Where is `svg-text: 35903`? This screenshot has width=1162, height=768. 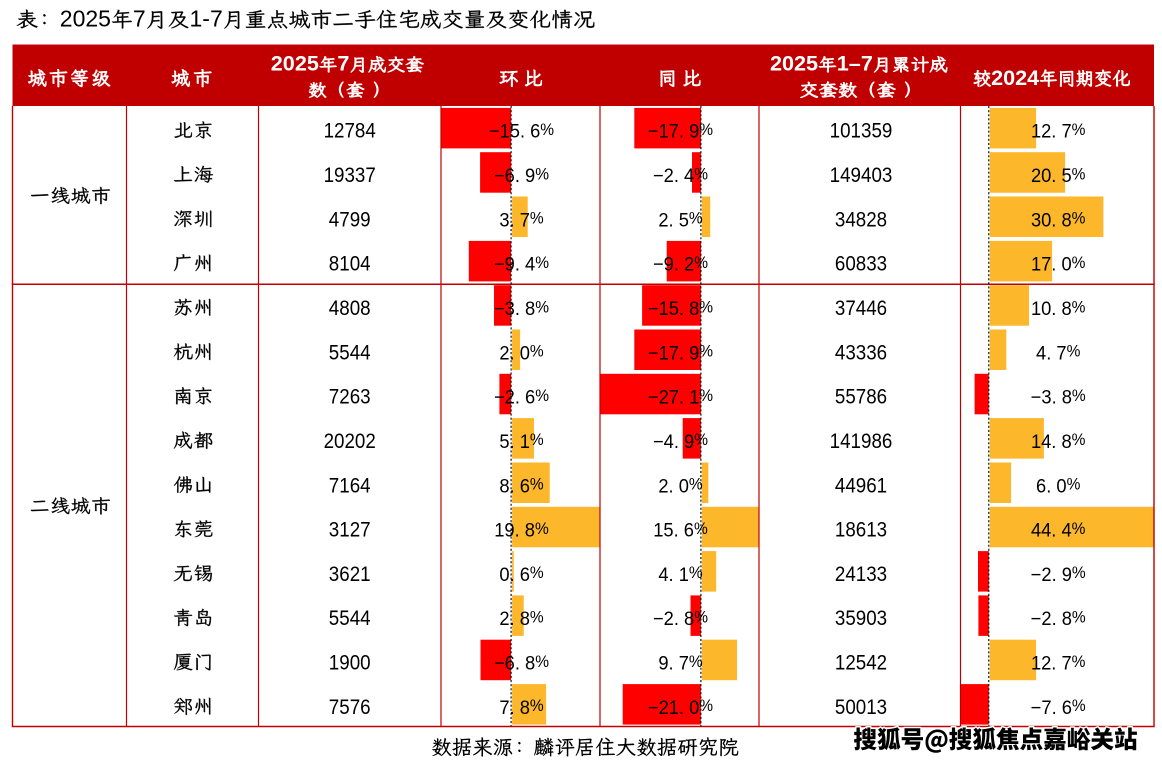 svg-text: 35903 is located at coordinates (861, 618).